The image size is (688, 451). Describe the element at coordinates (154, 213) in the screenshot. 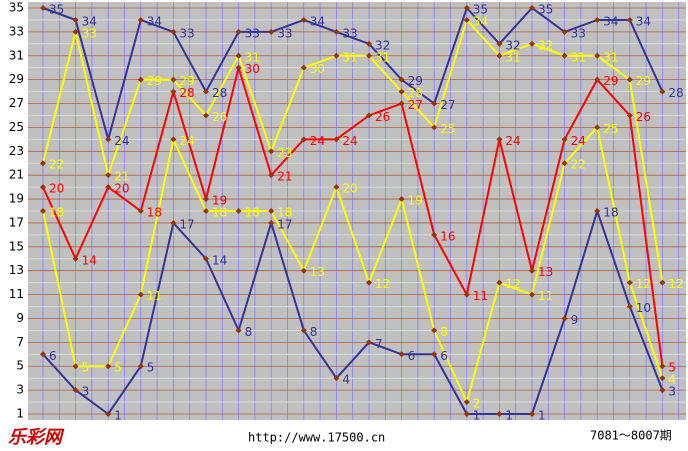

I see `data-label: 18` at that location.